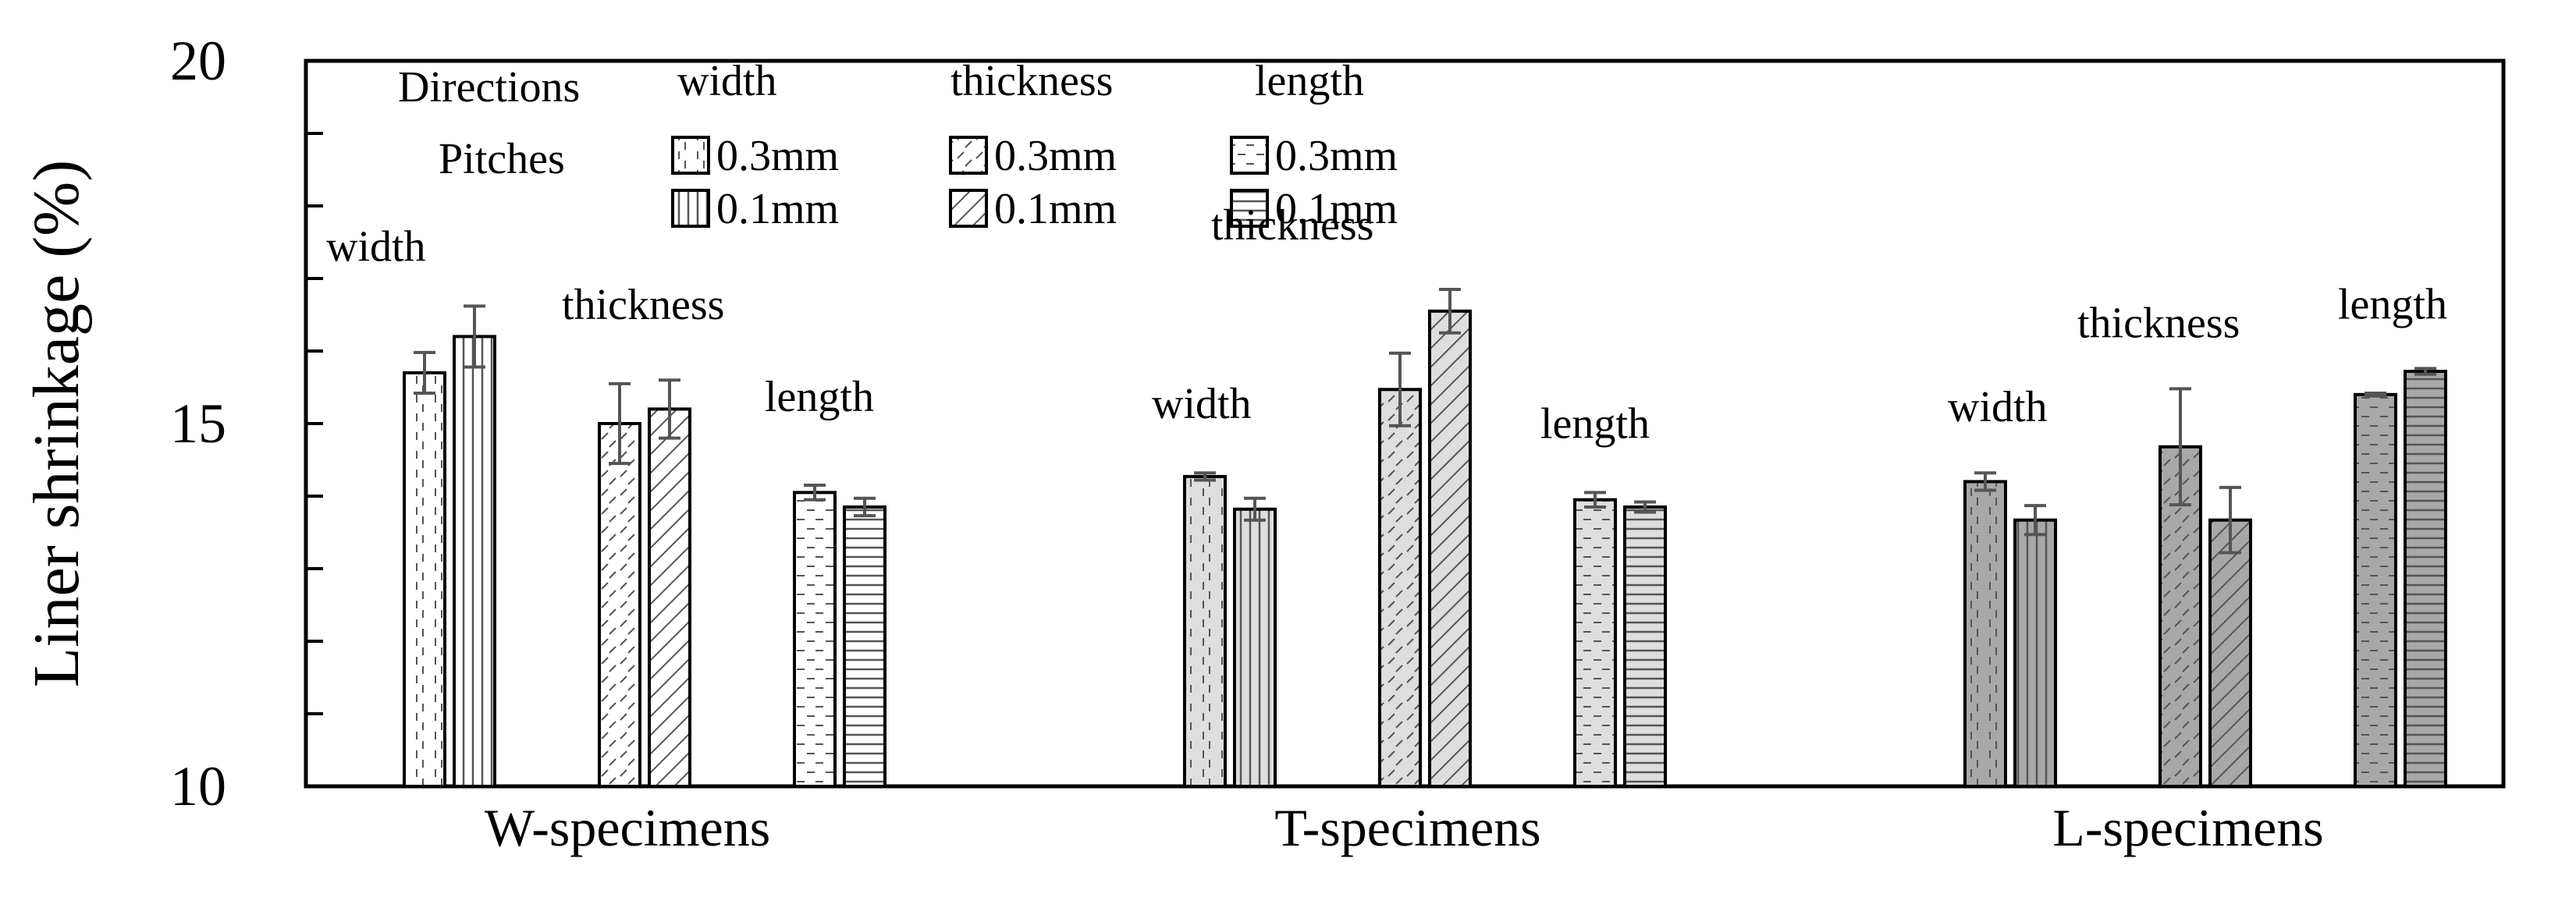 The height and width of the screenshot is (908, 2576). I want to click on y-axis-label: Liner shrinkage (%), so click(56, 423).